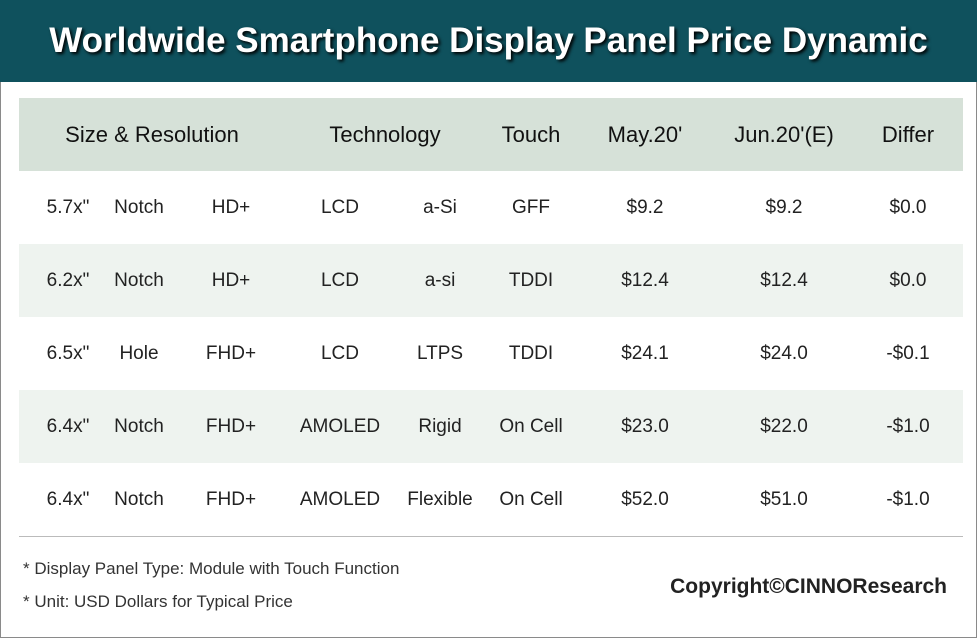 This screenshot has height=638, width=977. What do you see at coordinates (645, 499) in the screenshot?
I see `table-cell: $52.0` at bounding box center [645, 499].